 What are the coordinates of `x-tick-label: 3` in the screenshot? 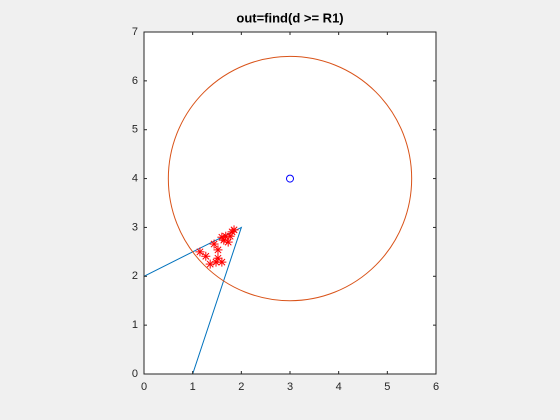 It's located at (290, 387).